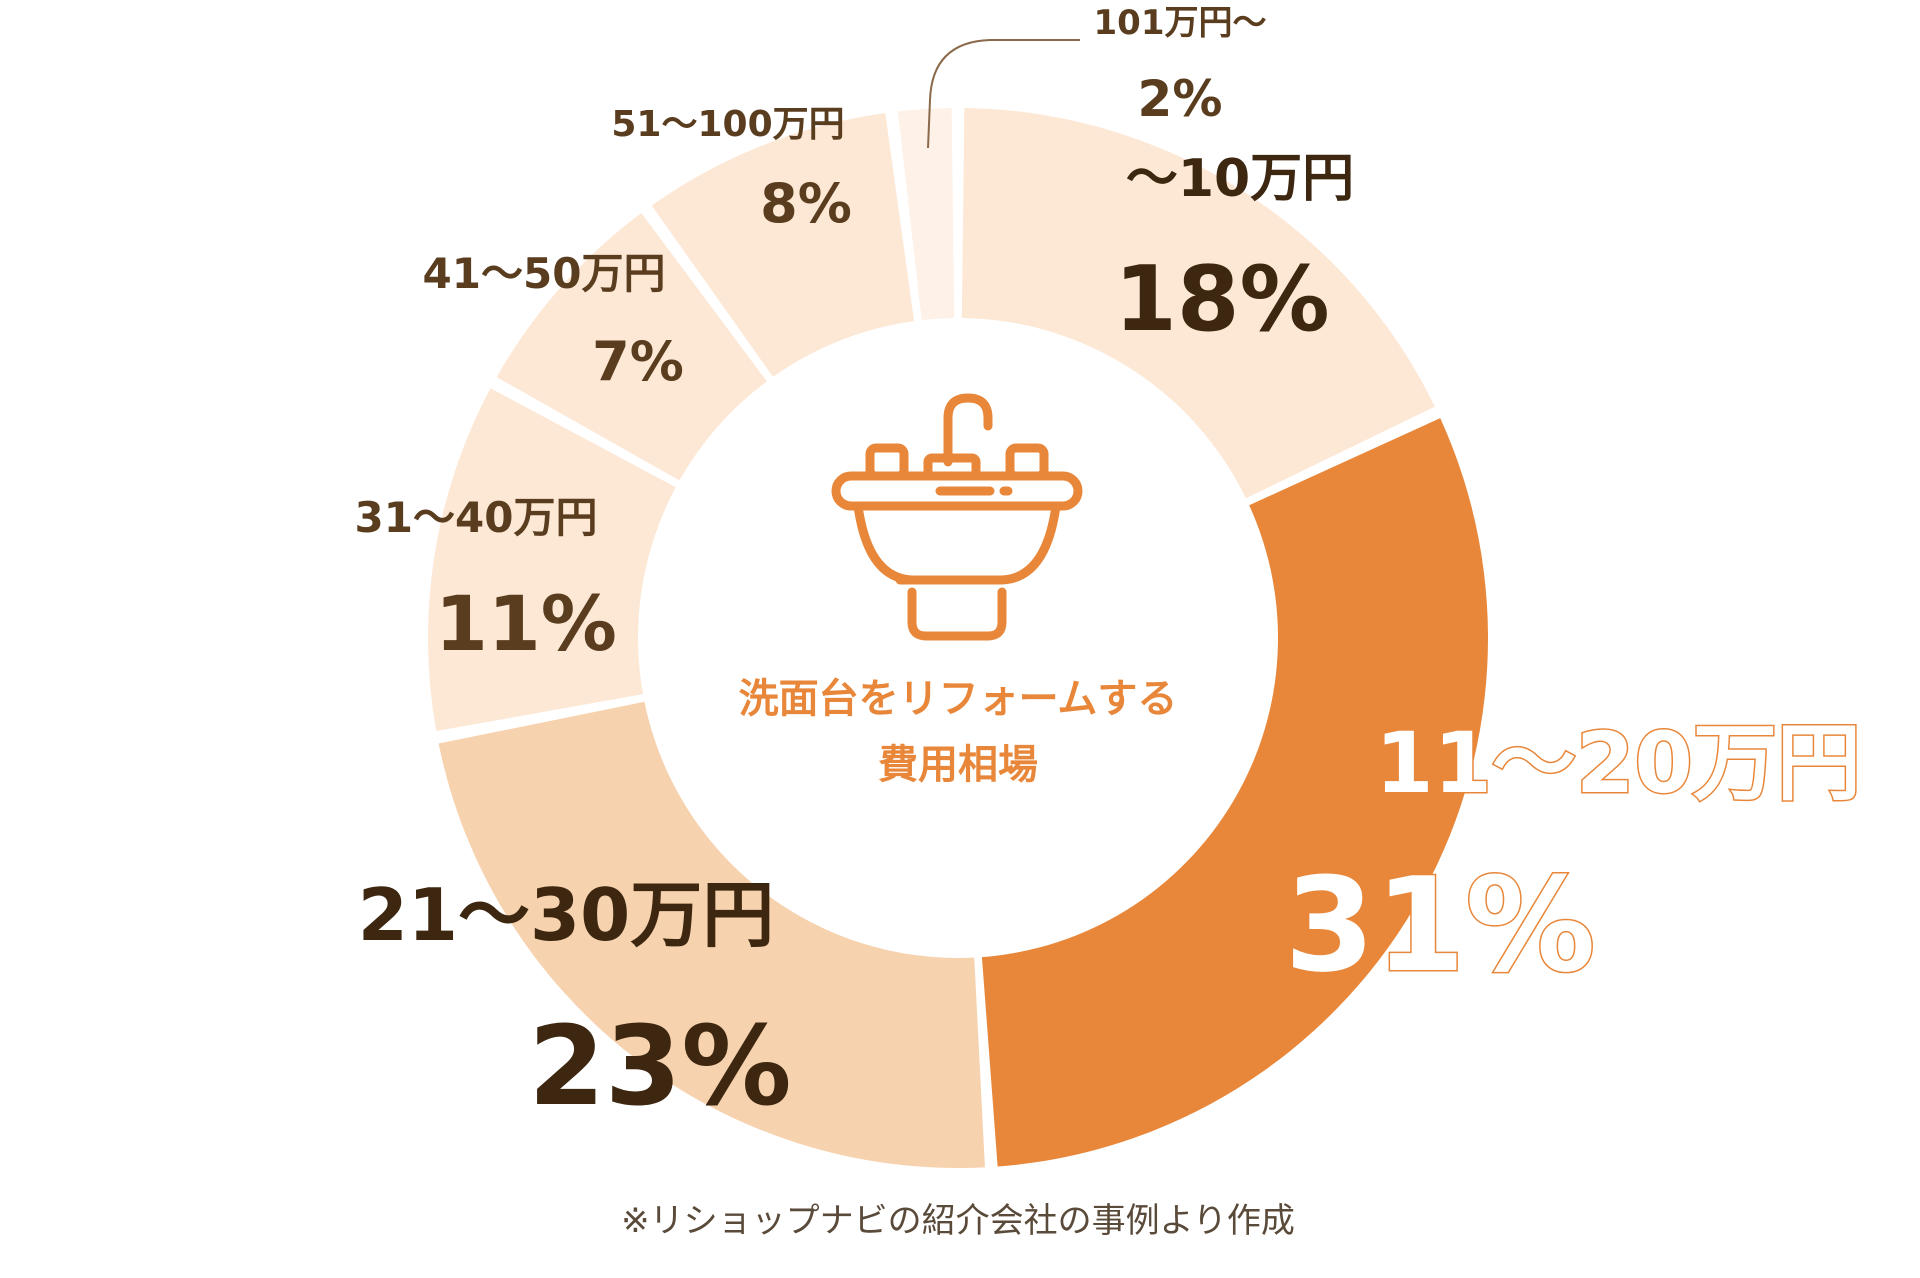 This screenshot has width=1920, height=1278. I want to click on source-note: ※リショップナビの紹介会社の事例より作成, so click(958, 1221).